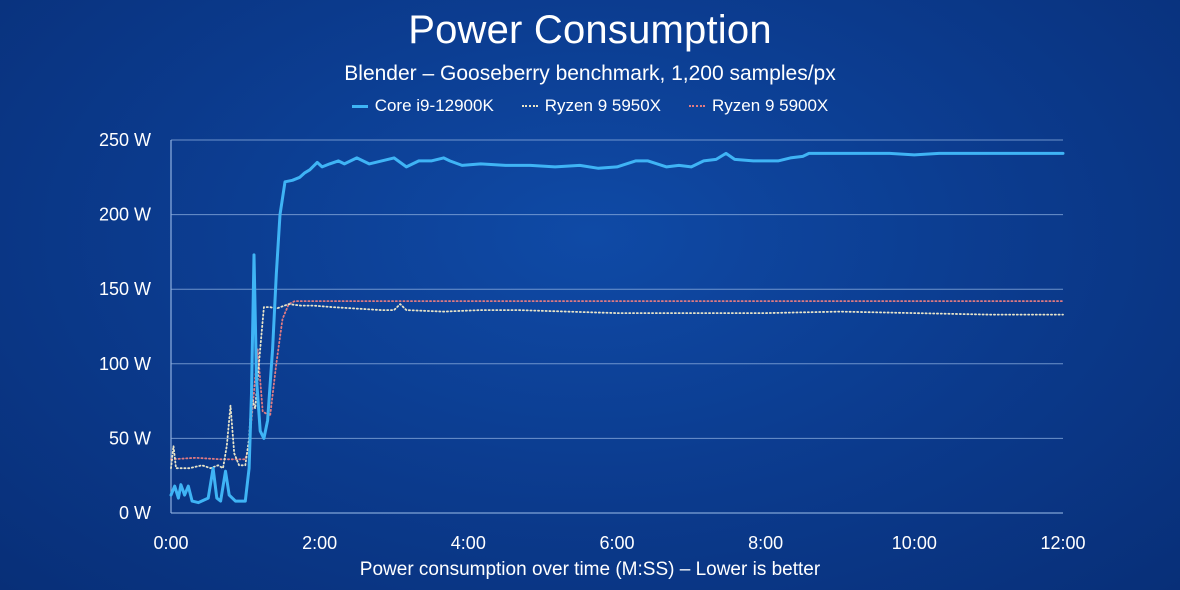 The image size is (1180, 590). I want to click on y-tick-label: 0 W, so click(135, 513).